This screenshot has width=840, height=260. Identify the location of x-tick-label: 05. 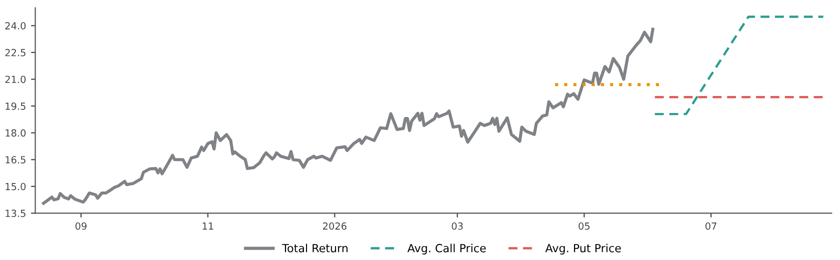
(584, 226).